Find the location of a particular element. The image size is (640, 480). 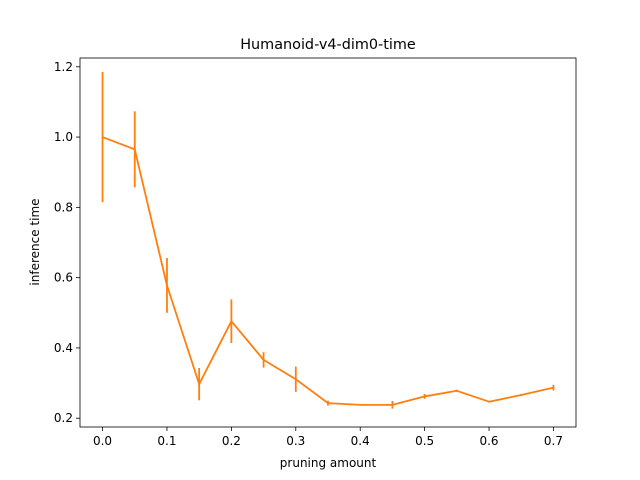

x-axis: 0.0 0.1 0.2 0.3 0.4 0.5 0.6 0.7 is located at coordinates (328, 437).